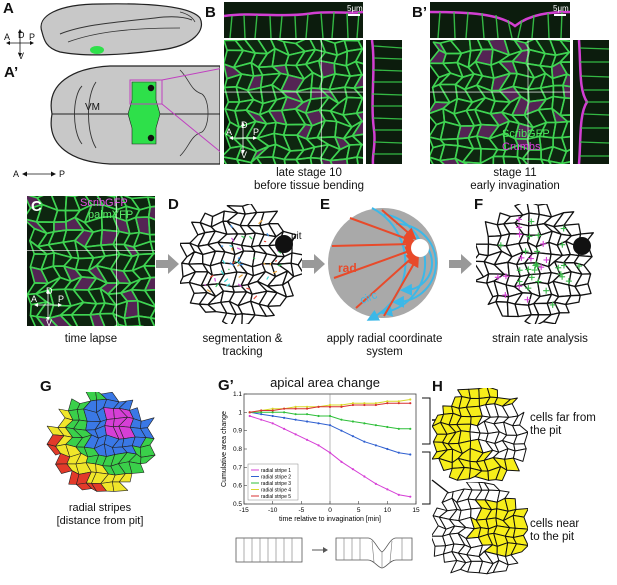  What do you see at coordinates (591, 102) in the screenshot?
I see `microscopy-b-prime-side` at bounding box center [591, 102].